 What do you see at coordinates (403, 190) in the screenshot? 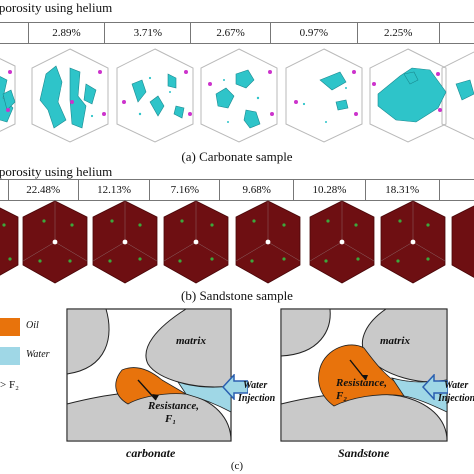
I see `porosity-cell: 18.31%` at bounding box center [403, 190].